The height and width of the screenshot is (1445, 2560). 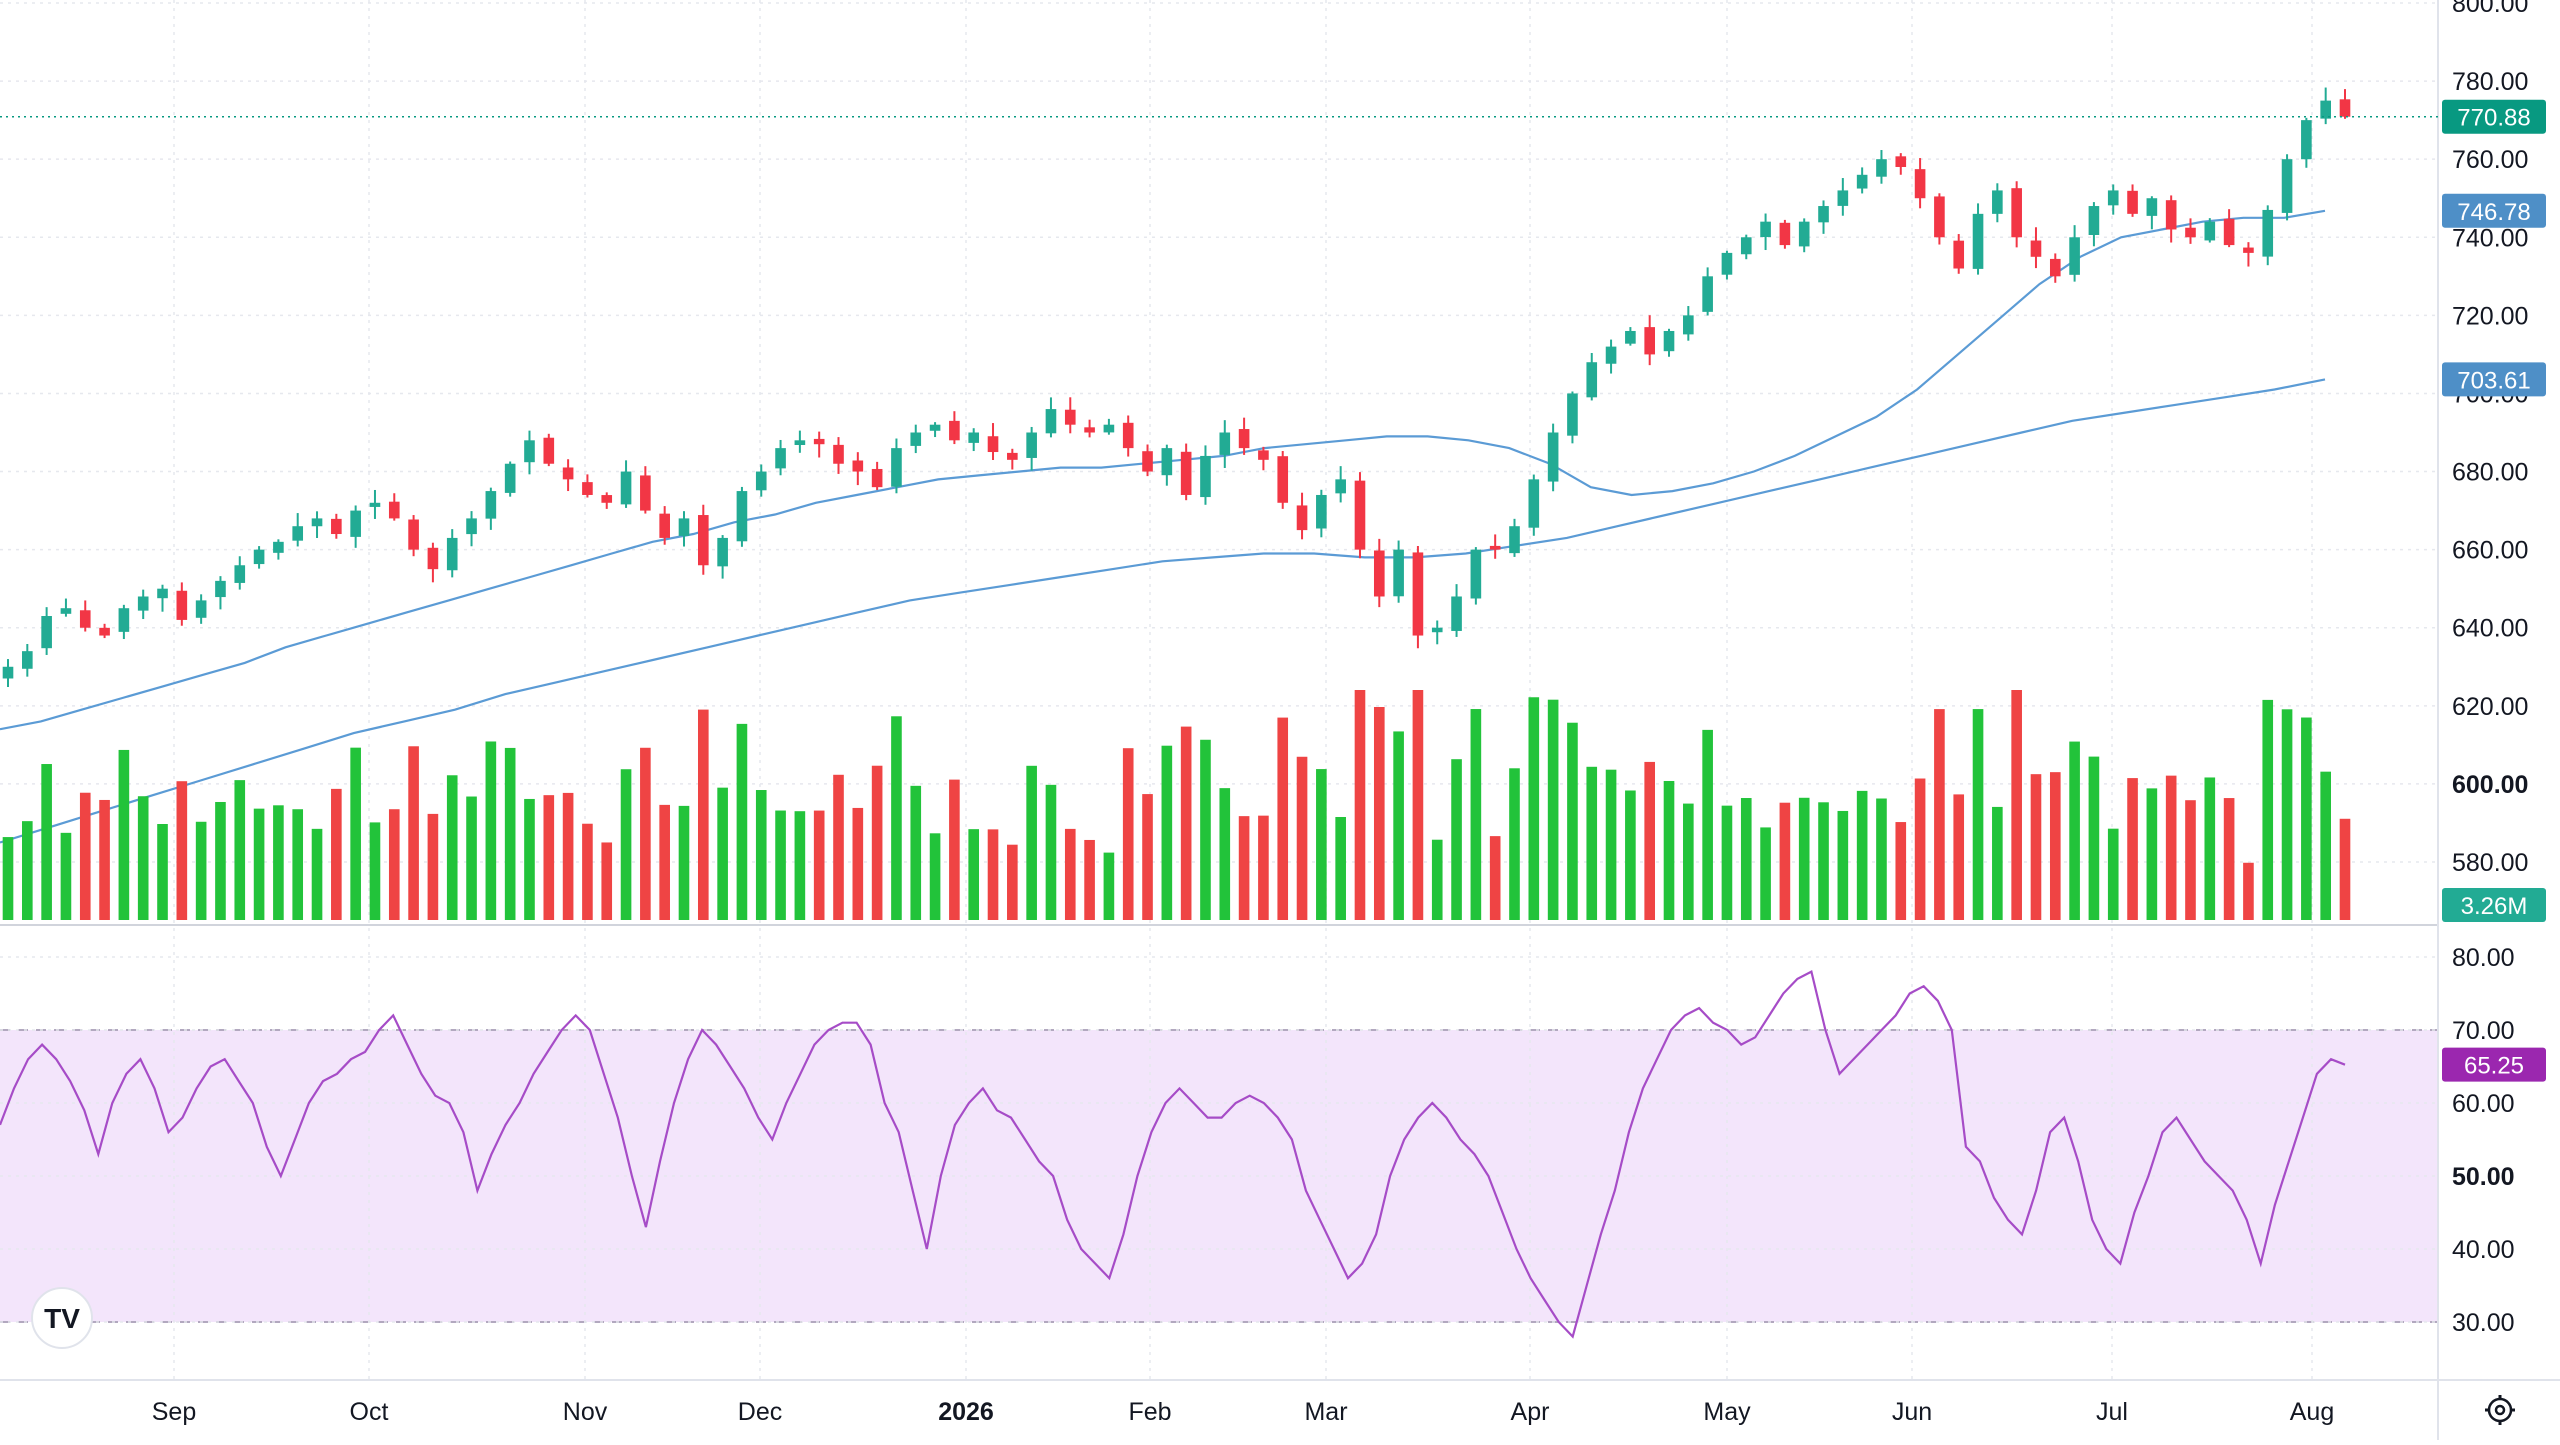 I want to click on ma-long-badge, so click(x=2494, y=379).